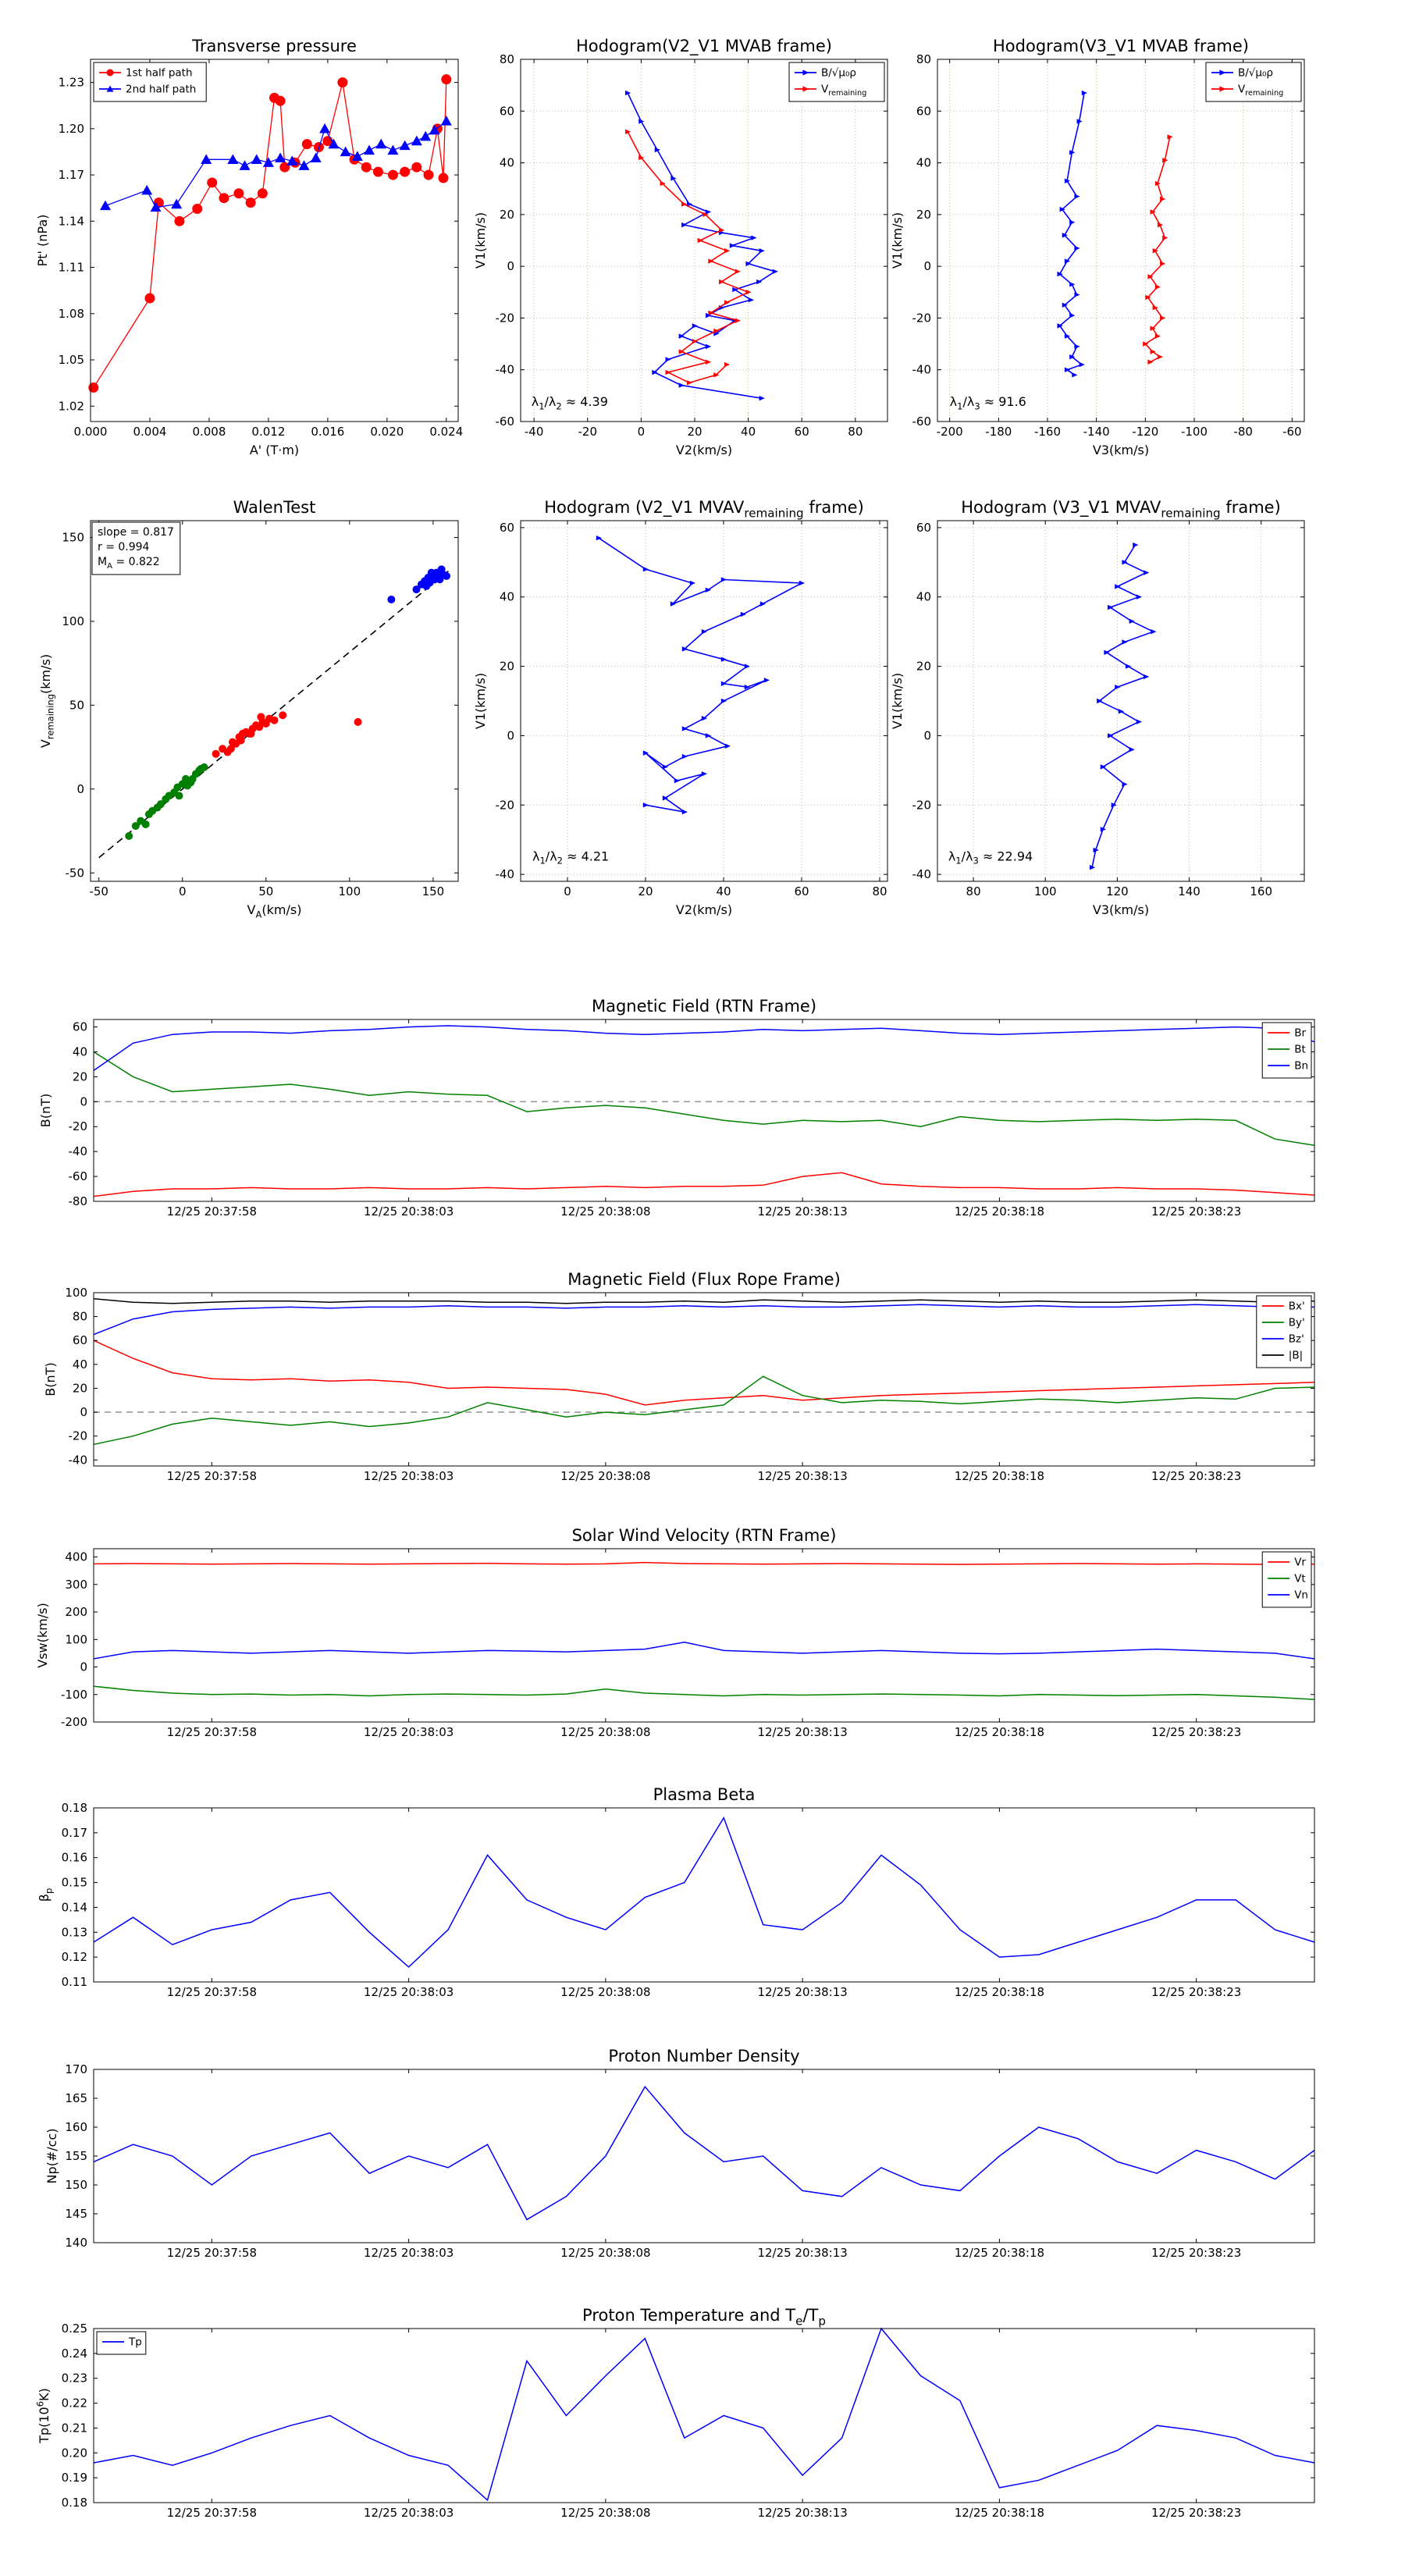 Image resolution: width=1405 pixels, height=2576 pixels. I want to click on svg-text: V3(km/s), so click(1121, 909).